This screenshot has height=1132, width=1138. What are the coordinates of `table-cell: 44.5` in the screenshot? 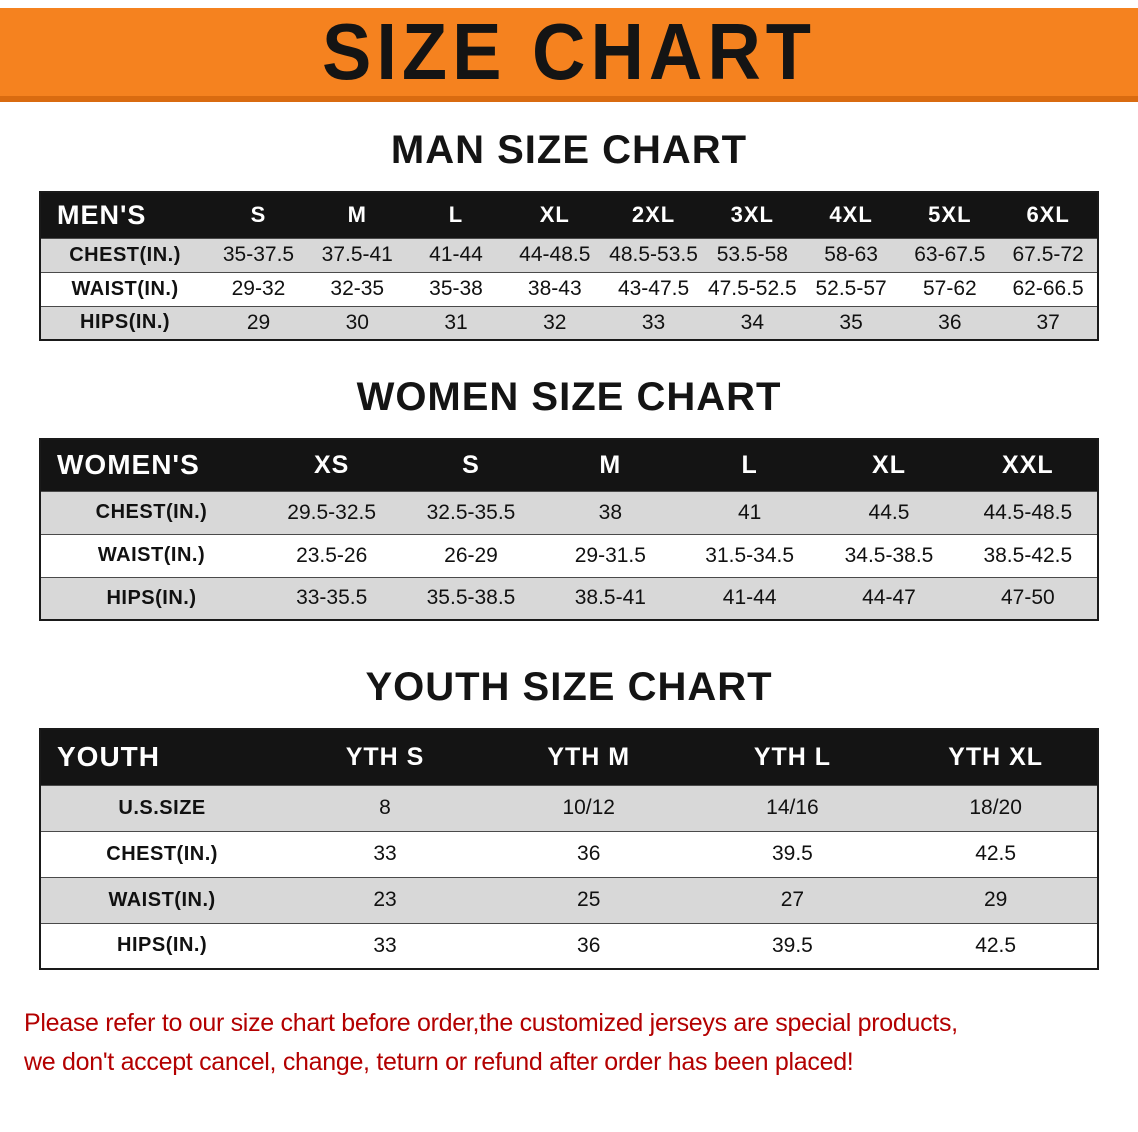 It's located at (889, 512).